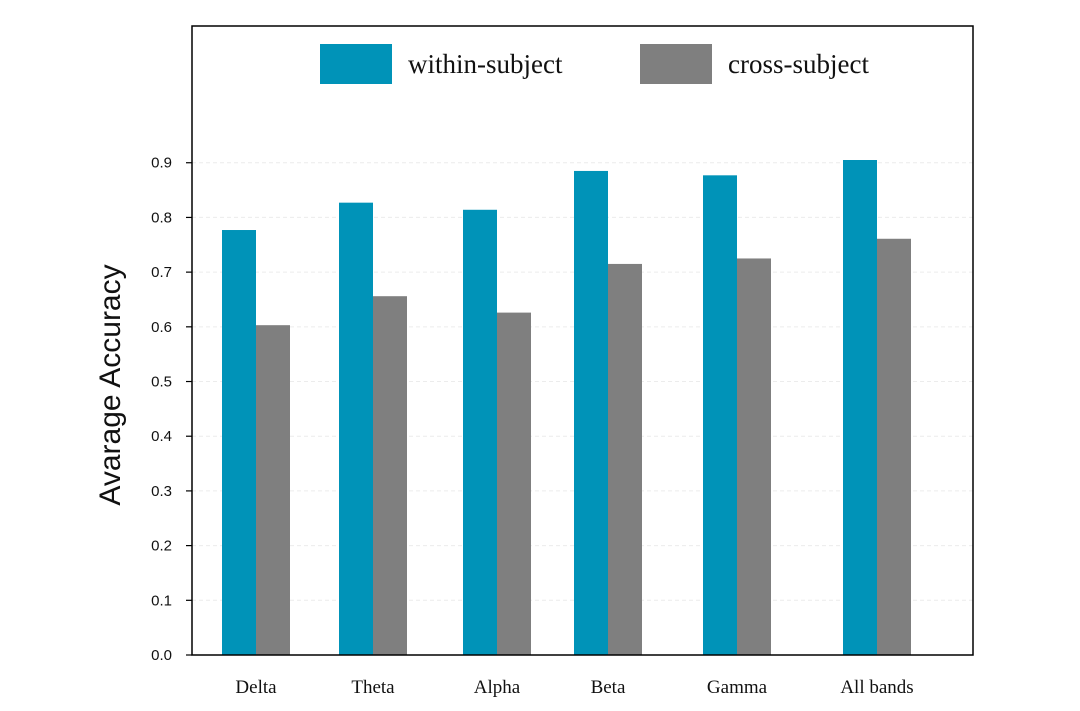 The width and height of the screenshot is (1080, 711). What do you see at coordinates (497, 687) in the screenshot?
I see `x-category-label: Alpha` at bounding box center [497, 687].